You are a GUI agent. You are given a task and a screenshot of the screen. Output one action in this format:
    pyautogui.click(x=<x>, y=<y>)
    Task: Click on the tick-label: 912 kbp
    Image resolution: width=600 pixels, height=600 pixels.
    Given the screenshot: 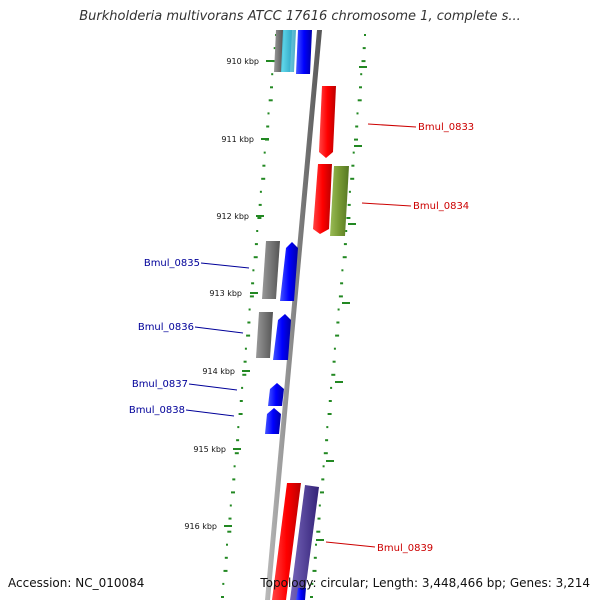 What is the action you would take?
    pyautogui.click(x=232, y=216)
    